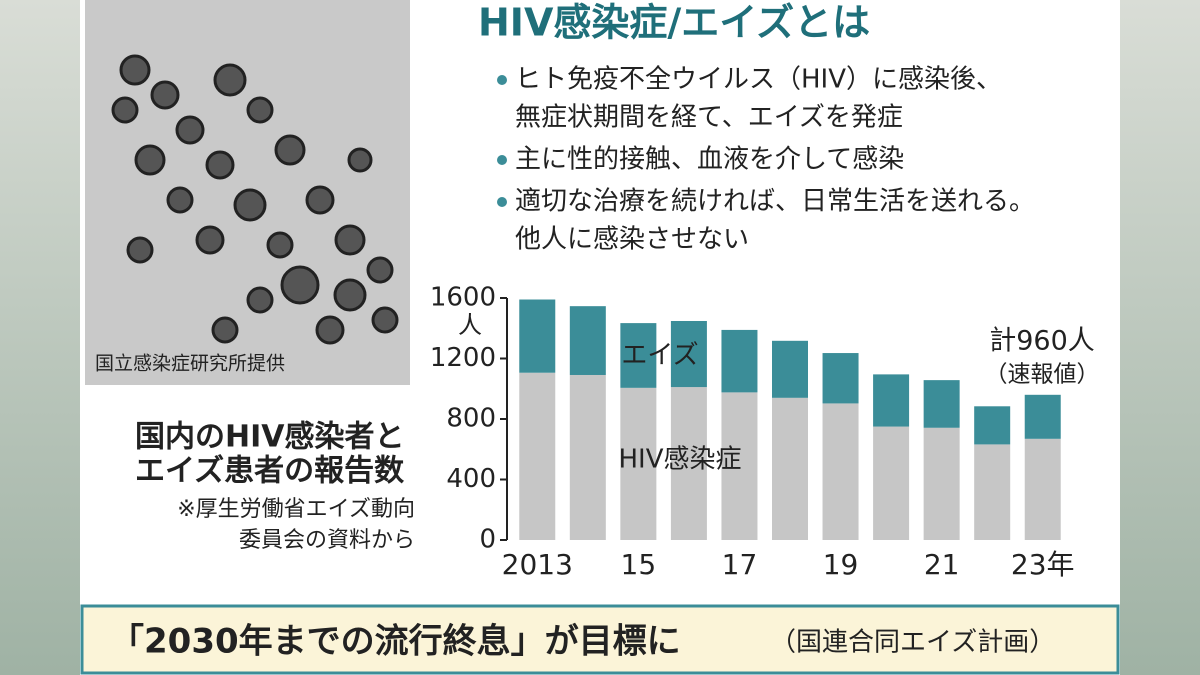 The height and width of the screenshot is (675, 1200). What do you see at coordinates (1042, 375) in the screenshot?
I see `annotation: （速報値）` at bounding box center [1042, 375].